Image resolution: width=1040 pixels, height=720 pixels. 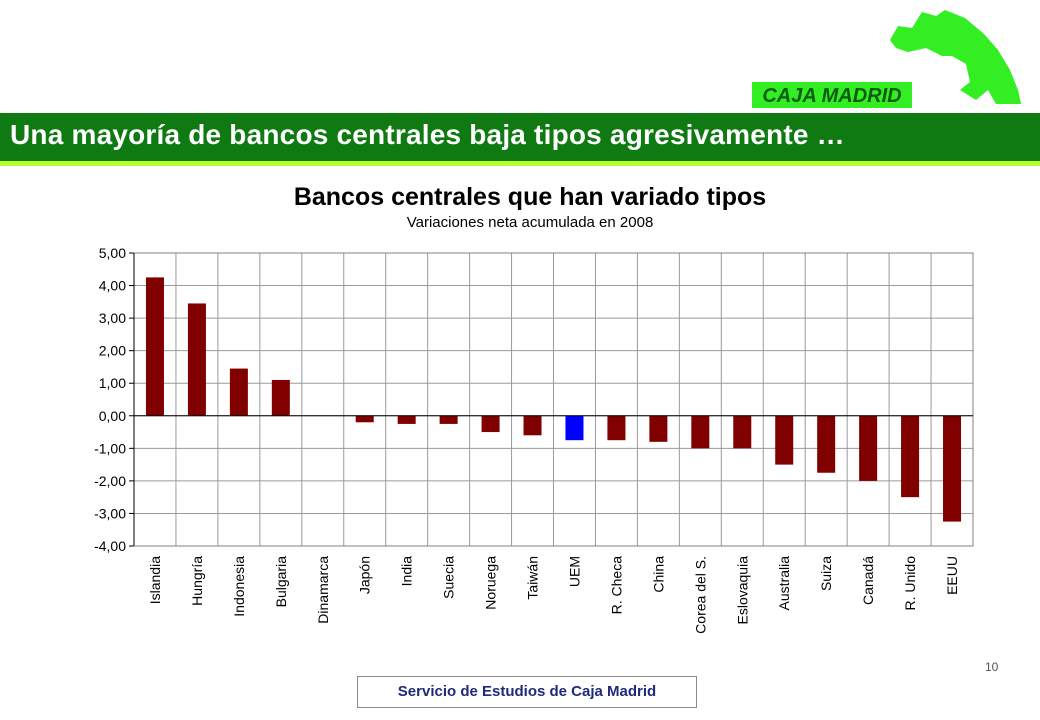 What do you see at coordinates (868, 580) in the screenshot?
I see `x-tick-label: Canadá` at bounding box center [868, 580].